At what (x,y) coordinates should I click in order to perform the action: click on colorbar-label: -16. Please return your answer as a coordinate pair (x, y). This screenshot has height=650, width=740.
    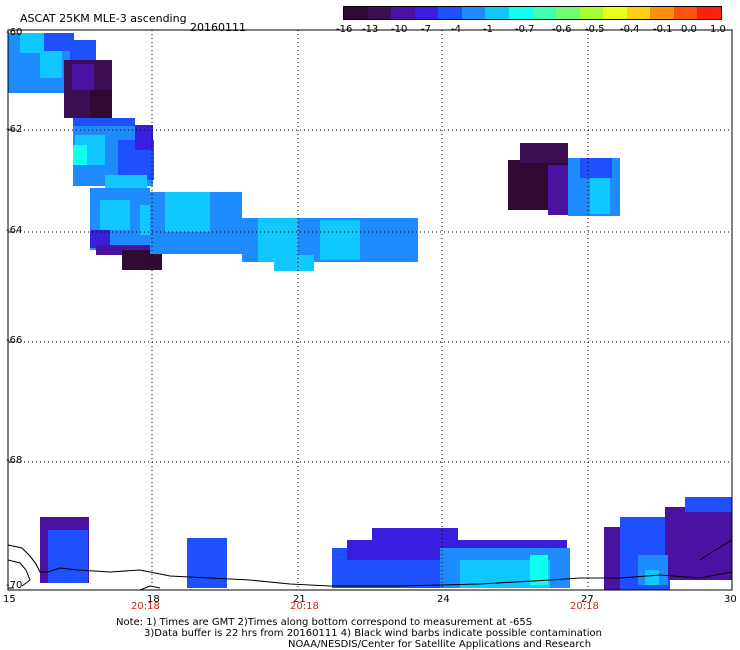
    Looking at the image, I should click on (344, 29).